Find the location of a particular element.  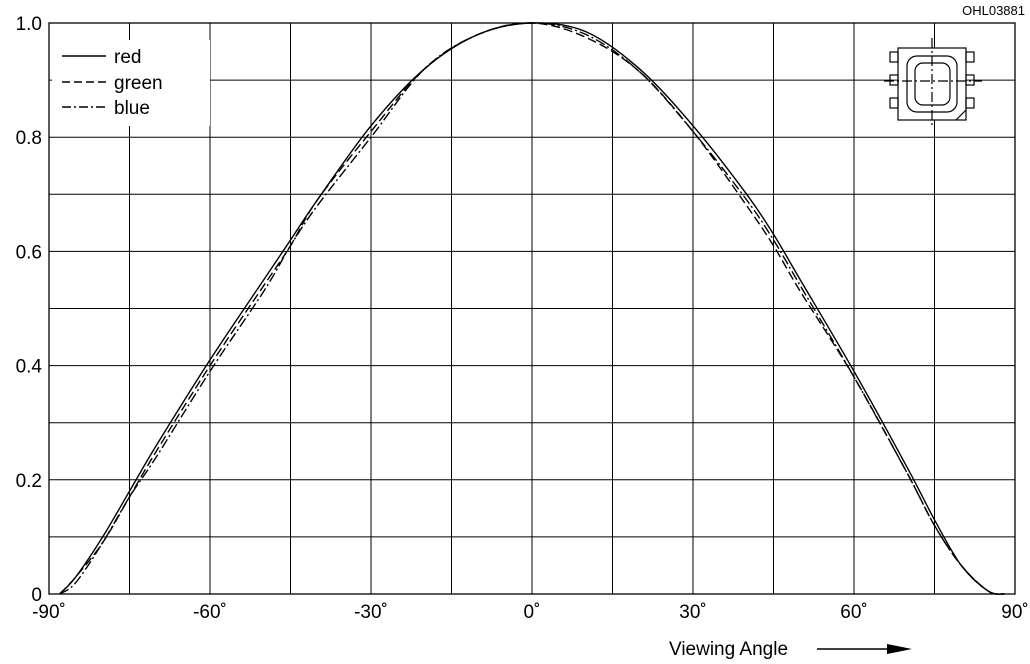

y-tick-labels: 0 0.2 0.4 0.6 0.8 1.0 is located at coordinates (29, 310).